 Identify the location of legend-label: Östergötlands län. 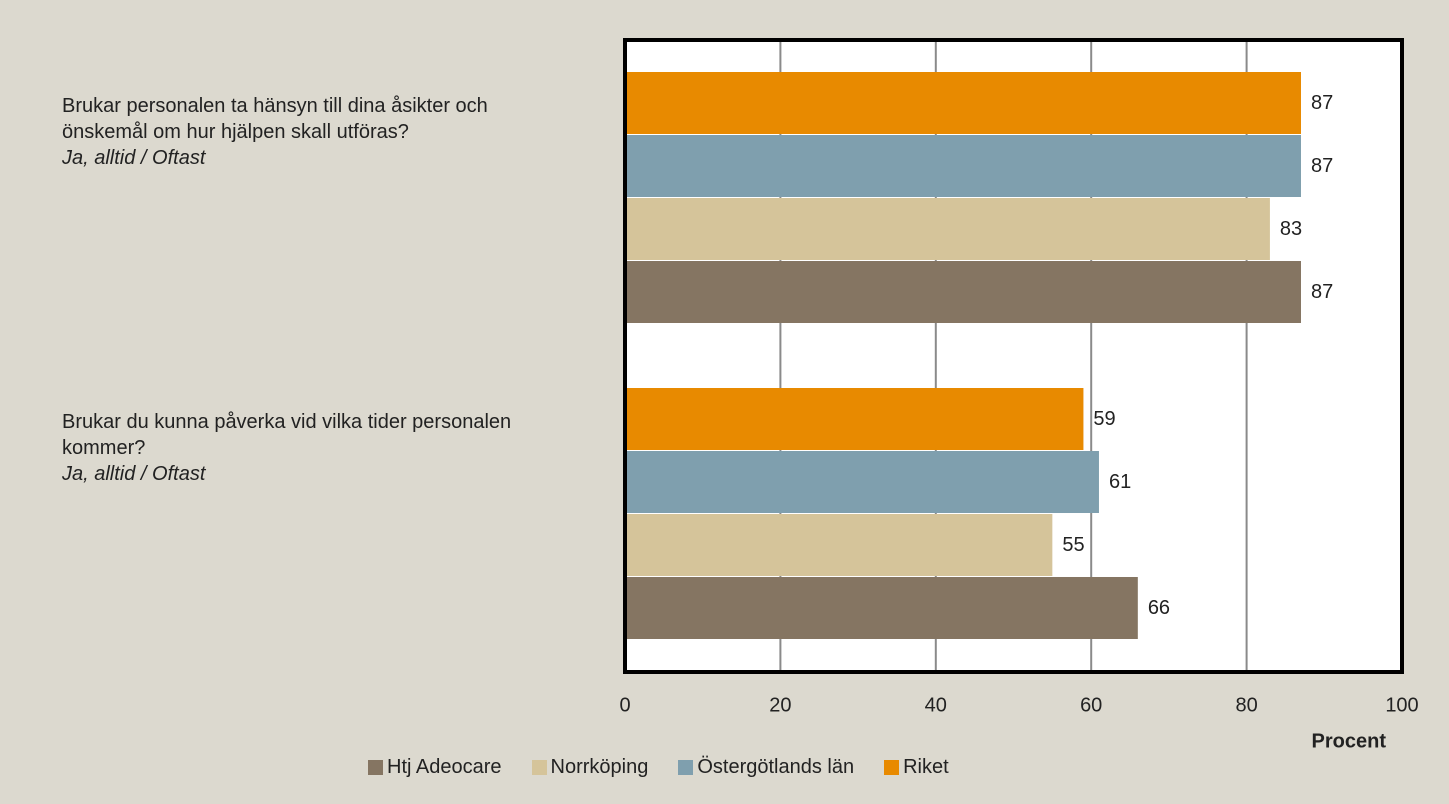
(776, 767).